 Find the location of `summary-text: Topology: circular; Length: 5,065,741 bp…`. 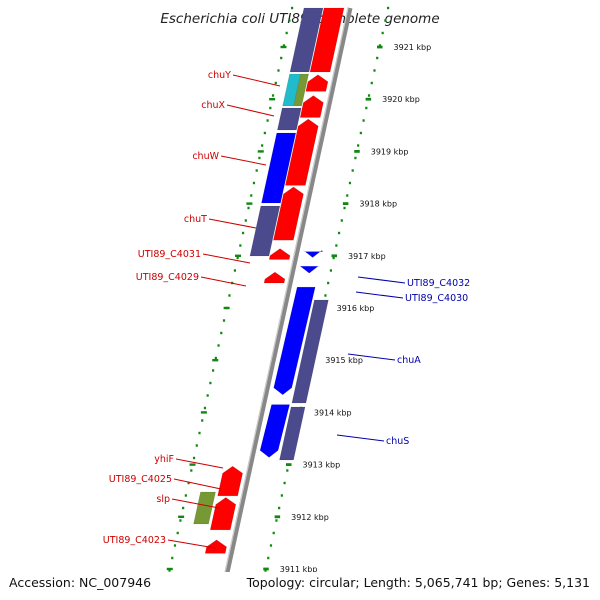

summary-text: Topology: circular; Length: 5,065,741 bp… is located at coordinates (418, 582).